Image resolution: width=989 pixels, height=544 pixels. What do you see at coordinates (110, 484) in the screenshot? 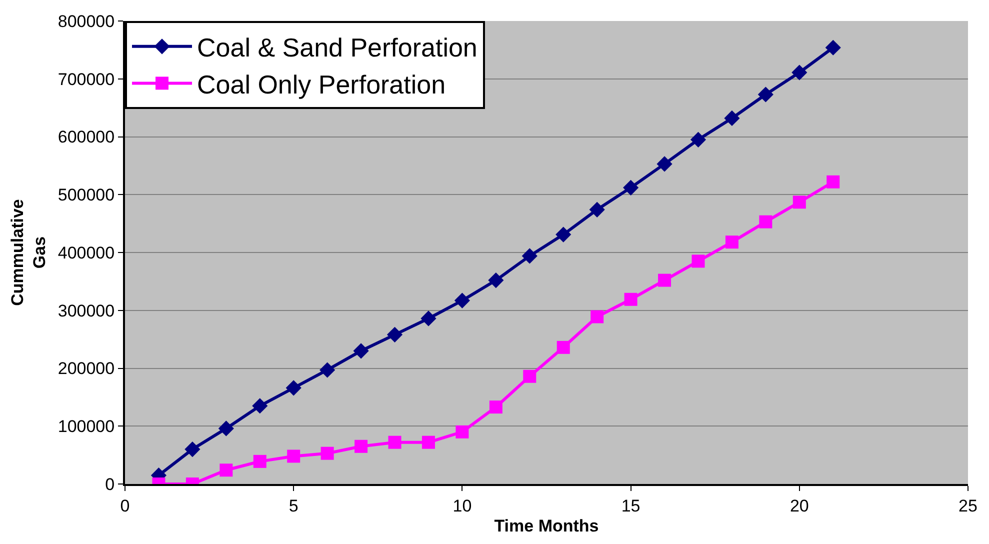
I see `y-tick-label: 0` at bounding box center [110, 484].